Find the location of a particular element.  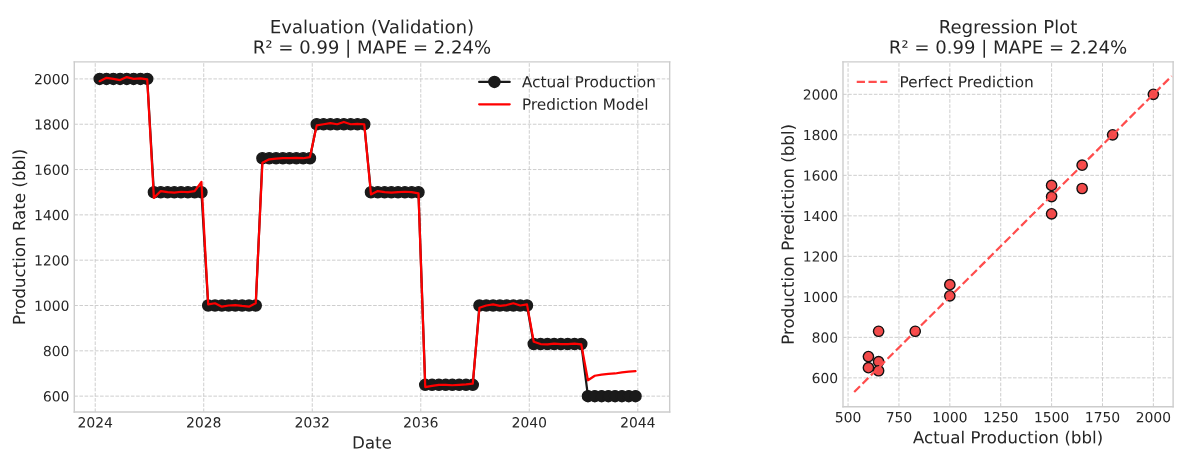

x-axis-title: Actual Production (bbl) is located at coordinates (1007, 438).